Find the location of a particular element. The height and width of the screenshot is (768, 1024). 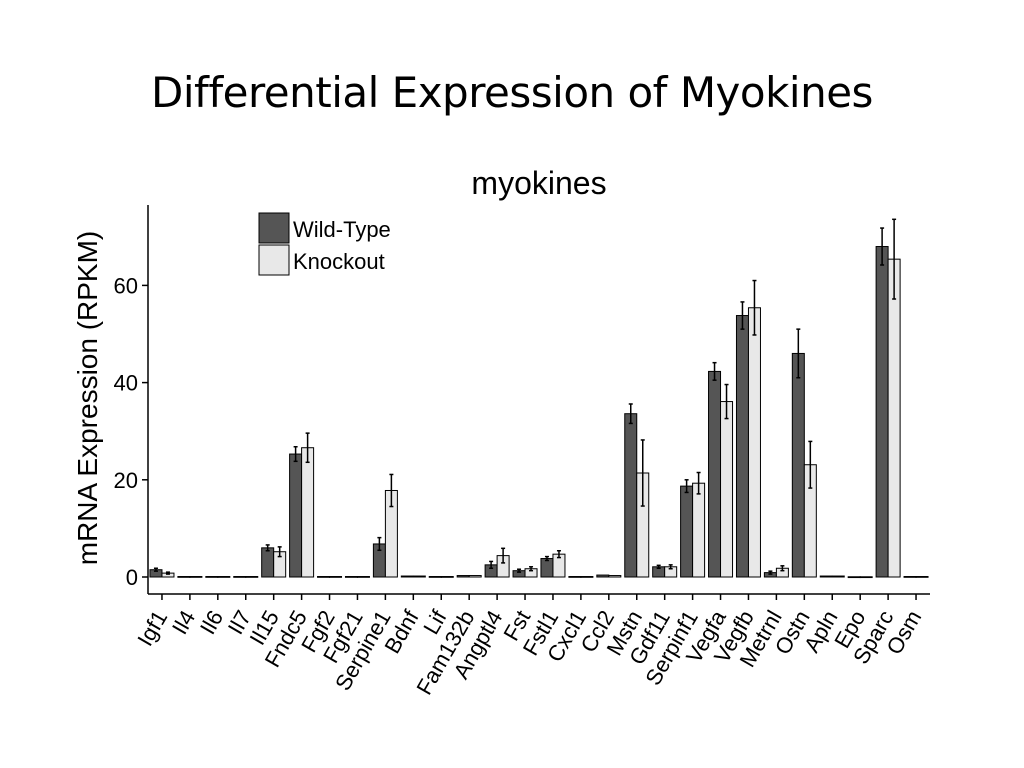

wildtype-bar-fgf21 is located at coordinates (351, 577).